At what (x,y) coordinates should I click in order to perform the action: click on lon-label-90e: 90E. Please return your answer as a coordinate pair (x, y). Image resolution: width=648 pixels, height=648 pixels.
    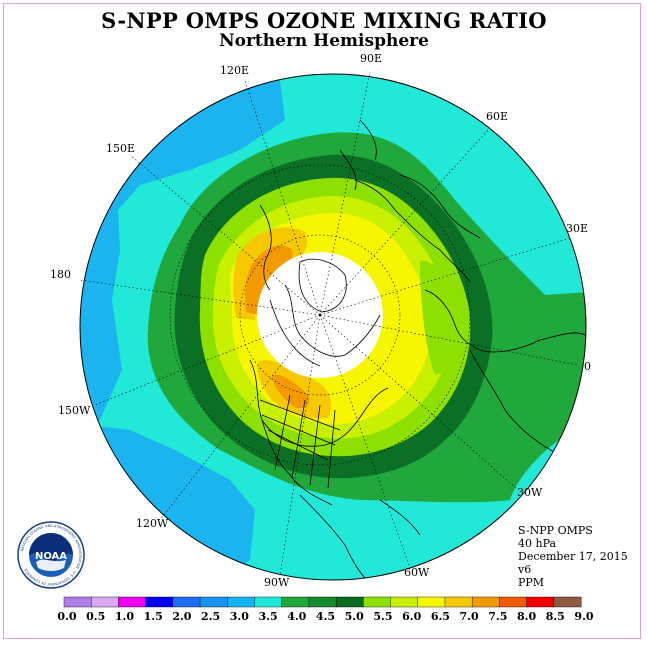
    Looking at the image, I should click on (371, 58).